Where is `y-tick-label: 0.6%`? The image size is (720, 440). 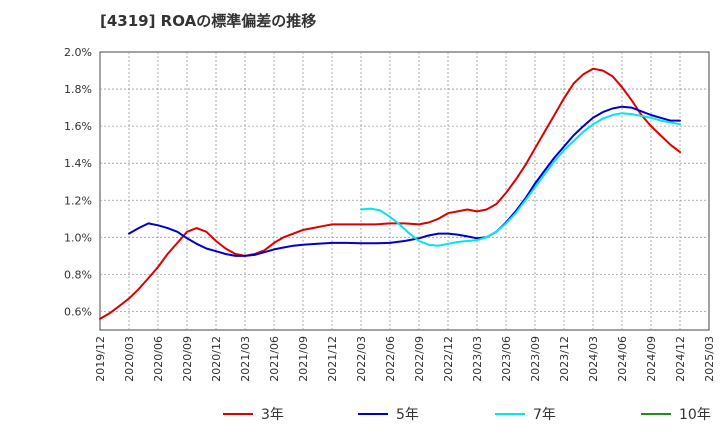
y-tick-label: 0.6% is located at coordinates (78, 311).